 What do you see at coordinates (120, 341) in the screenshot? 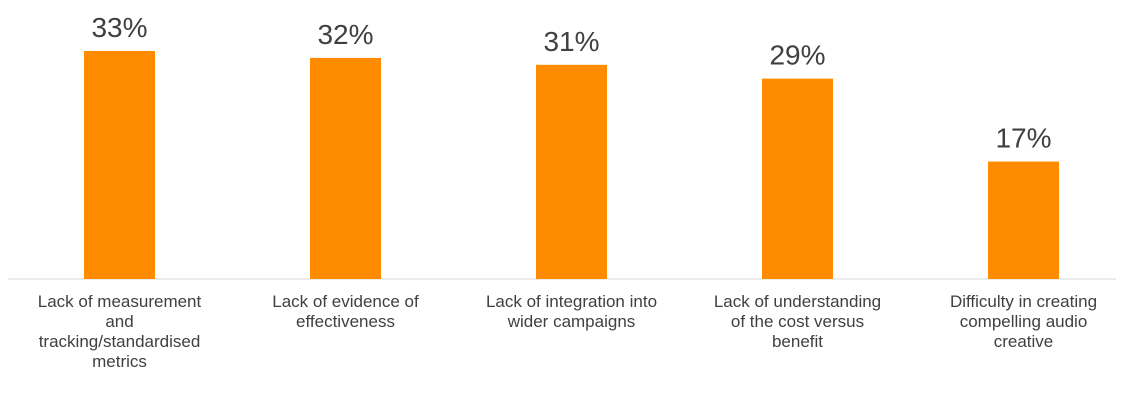
I see `category-label-line: tracking/standardised` at bounding box center [120, 341].